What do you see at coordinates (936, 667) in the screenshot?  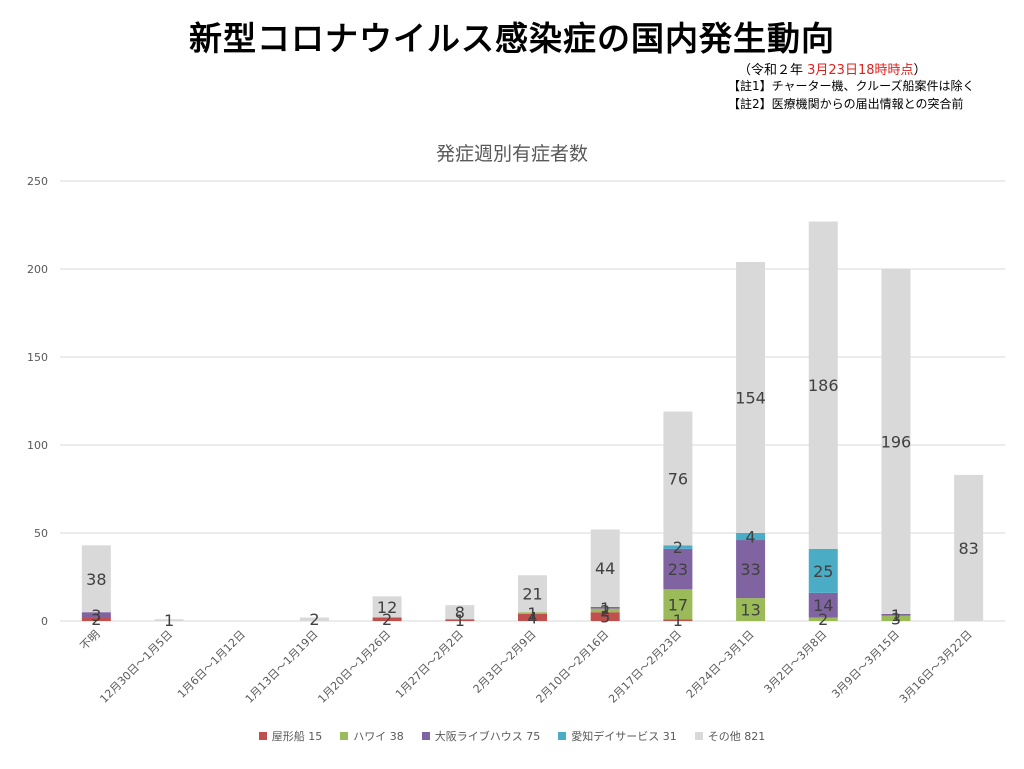 I see `x-tick-label: 3月16日～3月22日` at bounding box center [936, 667].